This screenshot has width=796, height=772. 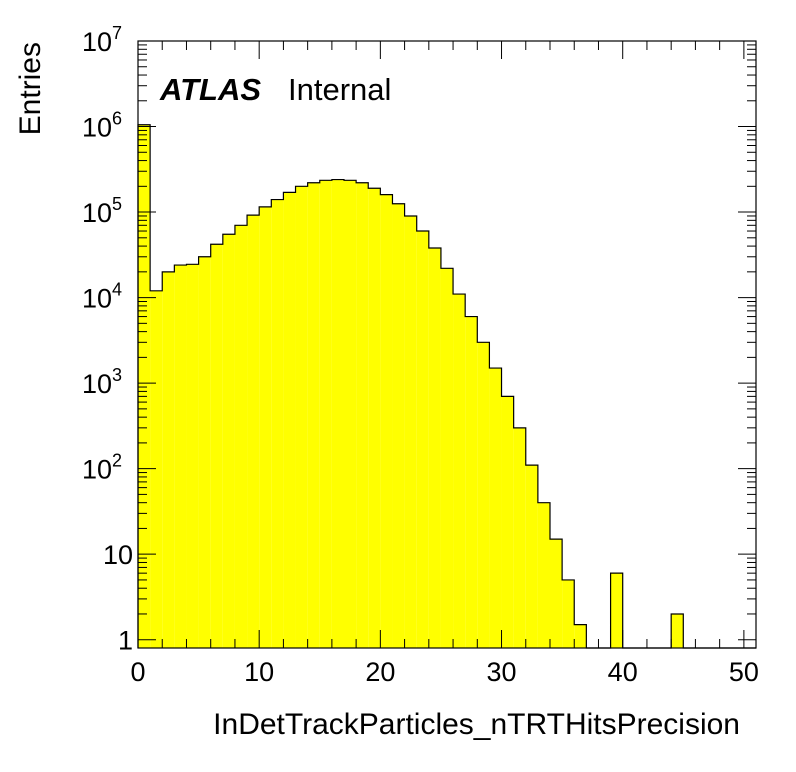 I want to click on x-tick-label: 30, so click(x=502, y=672).